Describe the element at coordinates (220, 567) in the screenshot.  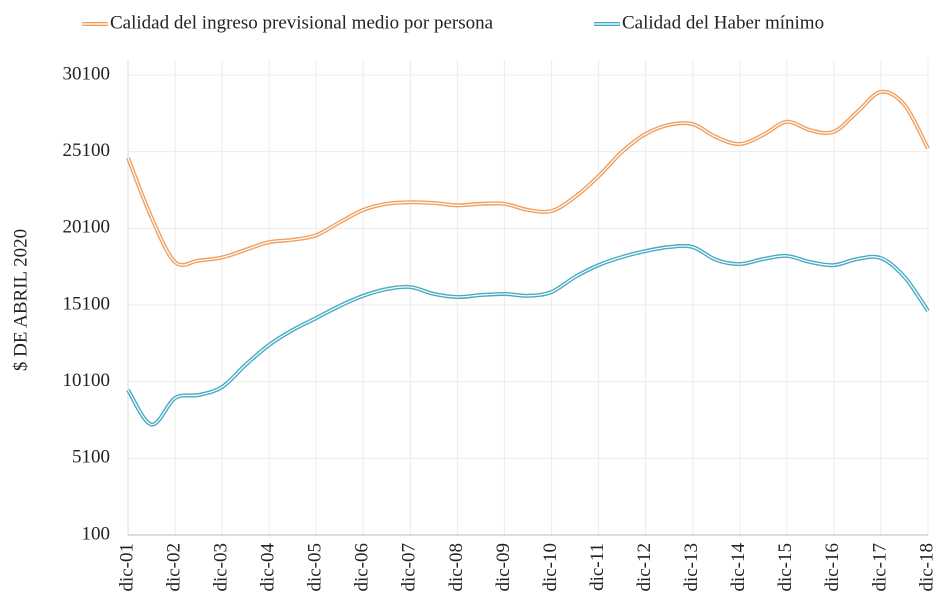
I see `x-tick-label: dic-03` at that location.